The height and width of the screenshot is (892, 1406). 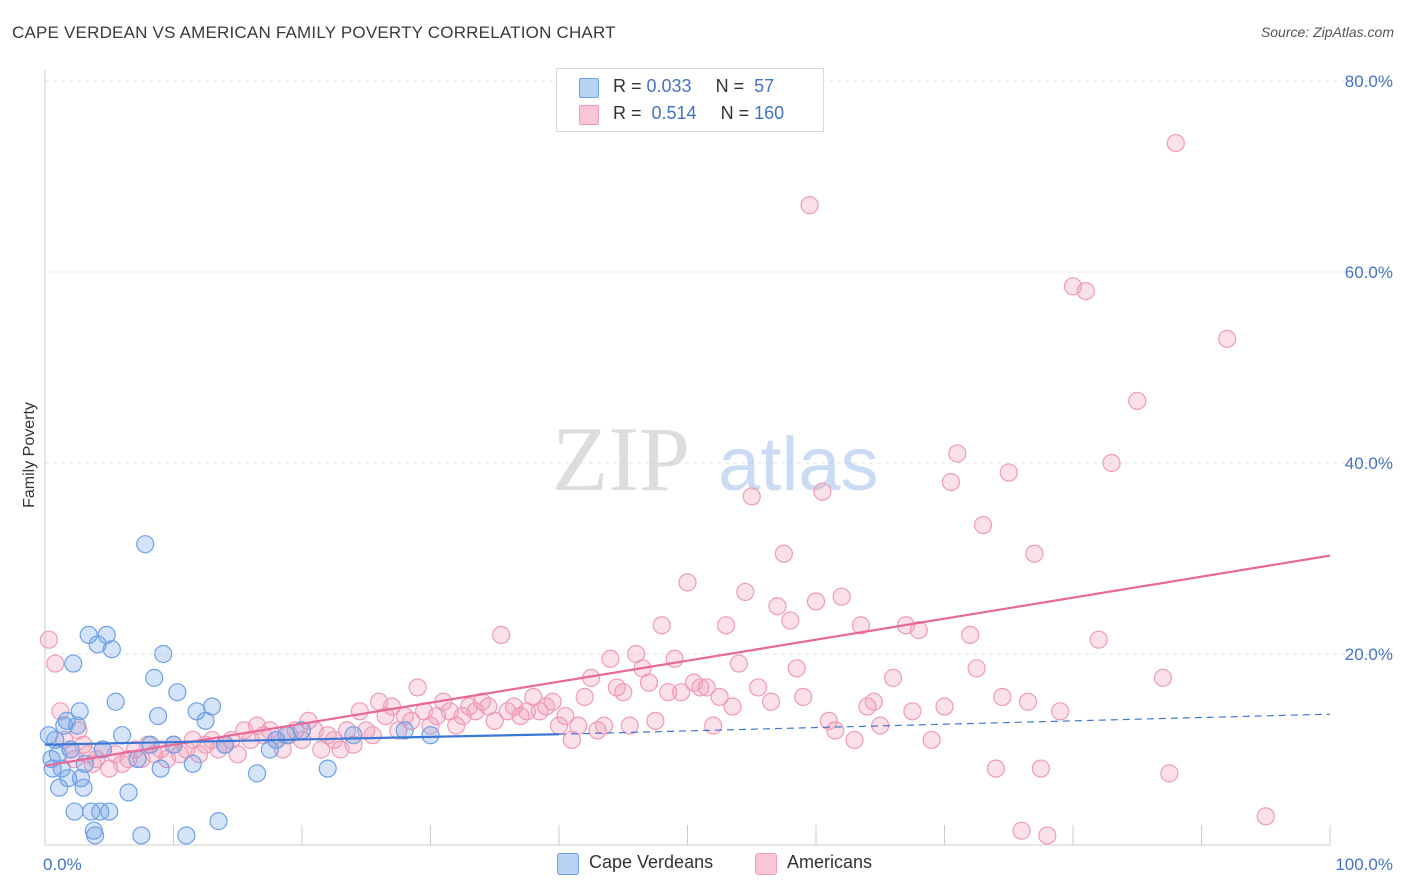 I want to click on bottom-legend-label-american: Americans, so click(x=830, y=862).